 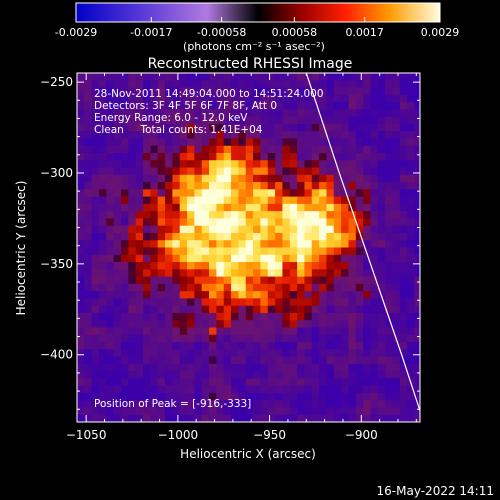 I want to click on y-tick-label: −250, so click(x=56, y=82).